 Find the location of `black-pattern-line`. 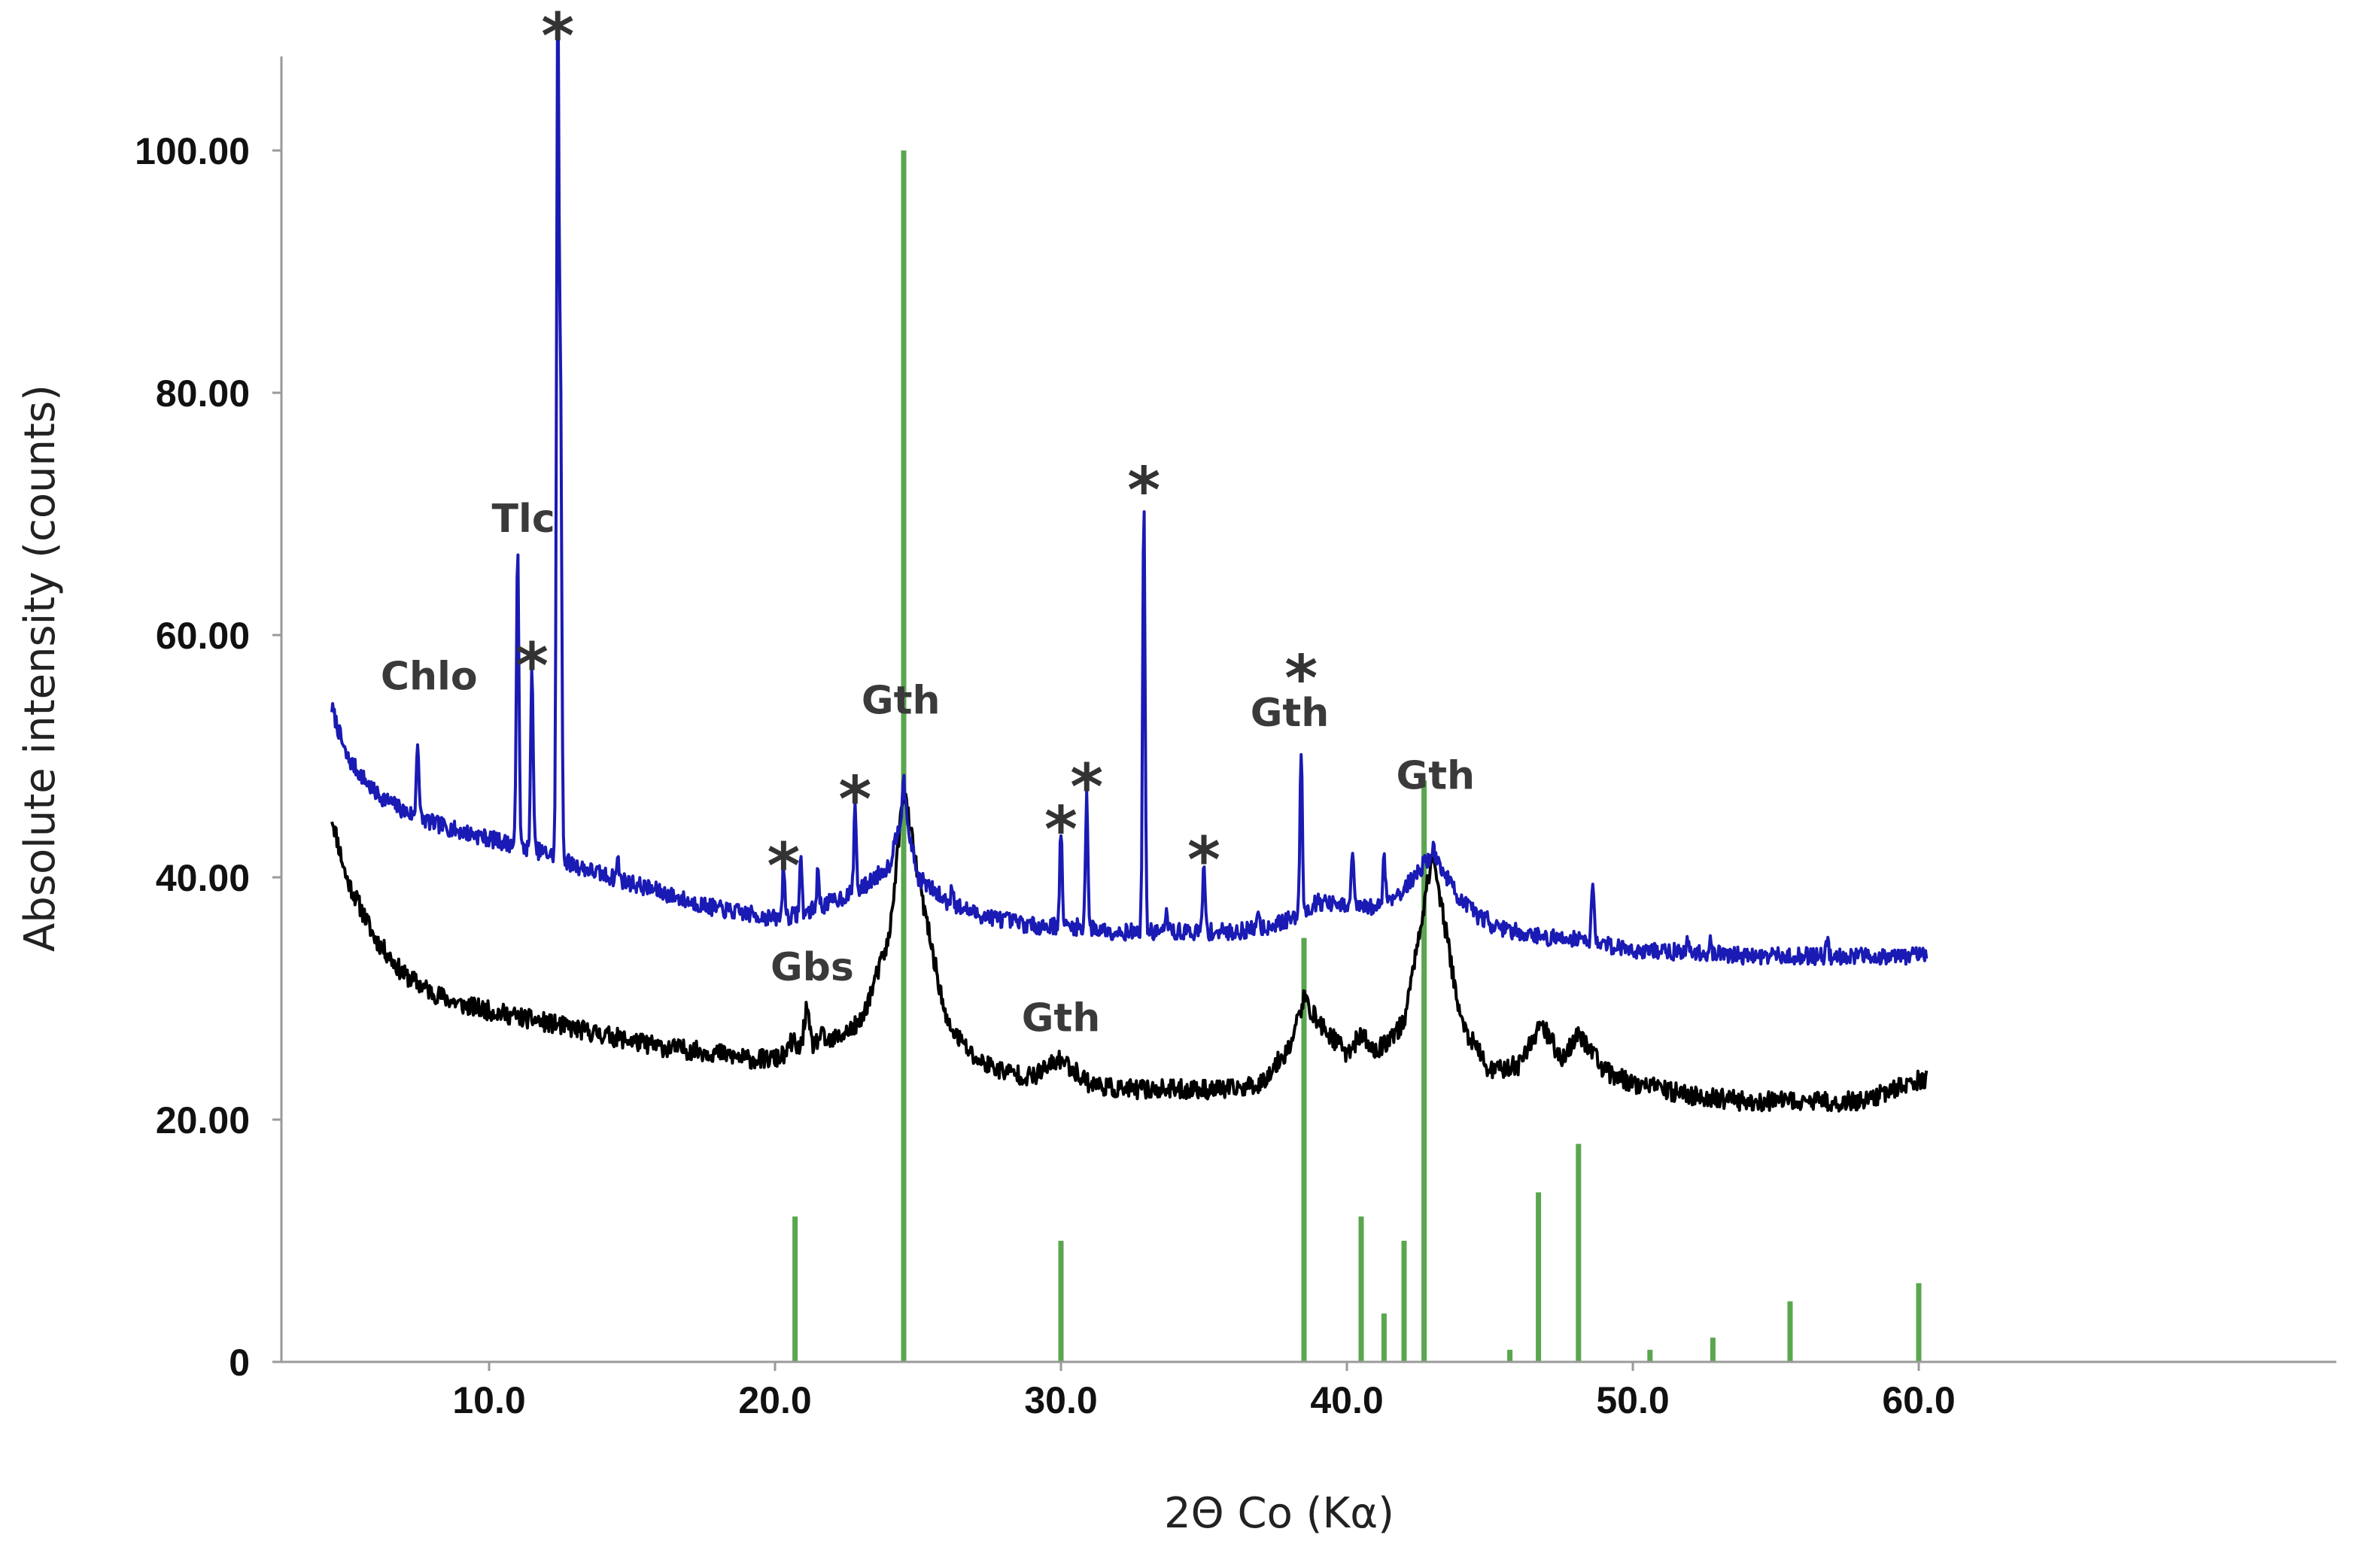

black-pattern-line is located at coordinates (1129, 953).